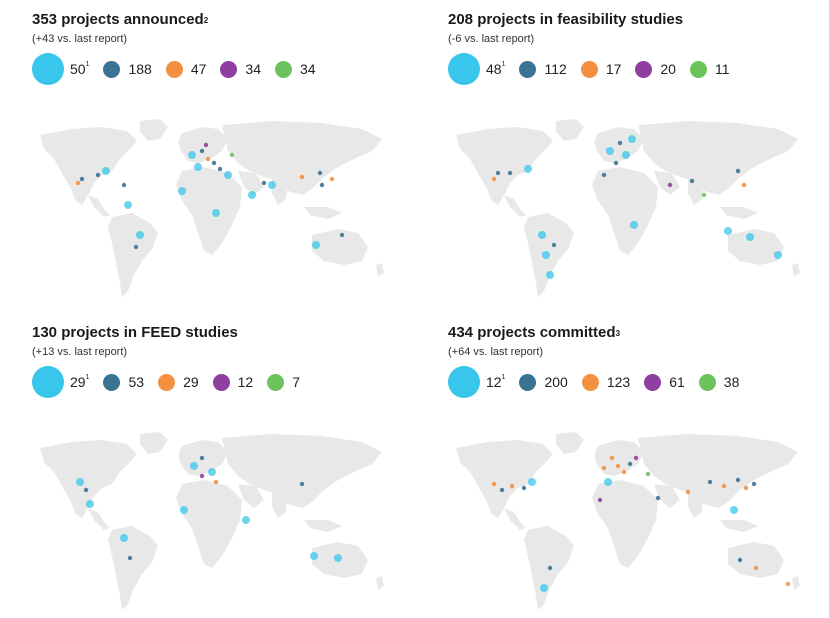 The width and height of the screenshot is (829, 618). I want to click on legend-item: 38, so click(718, 382).